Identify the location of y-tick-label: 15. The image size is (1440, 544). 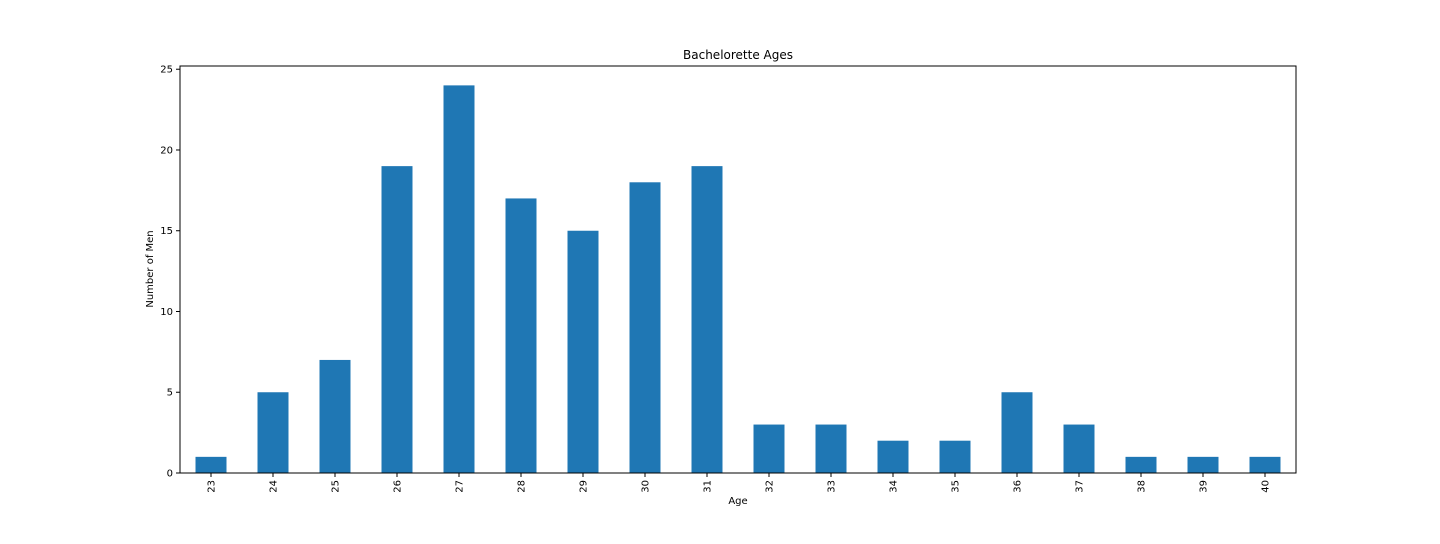
(166, 231).